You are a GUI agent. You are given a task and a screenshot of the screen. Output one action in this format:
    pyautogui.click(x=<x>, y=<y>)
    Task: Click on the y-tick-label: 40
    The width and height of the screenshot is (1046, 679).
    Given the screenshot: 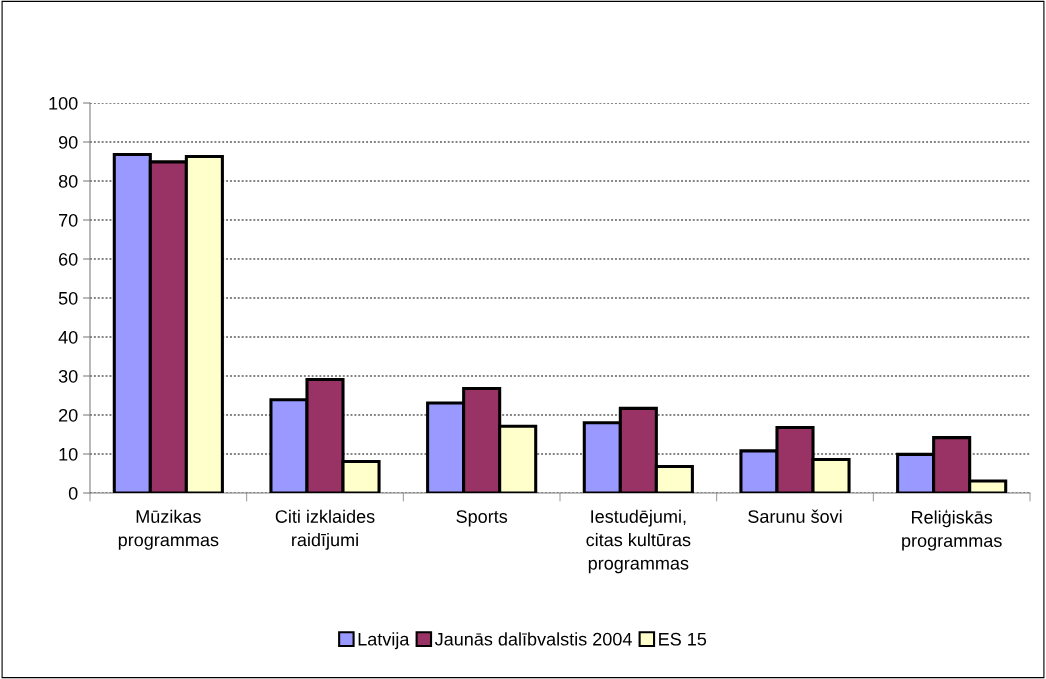 What is the action you would take?
    pyautogui.click(x=68, y=337)
    